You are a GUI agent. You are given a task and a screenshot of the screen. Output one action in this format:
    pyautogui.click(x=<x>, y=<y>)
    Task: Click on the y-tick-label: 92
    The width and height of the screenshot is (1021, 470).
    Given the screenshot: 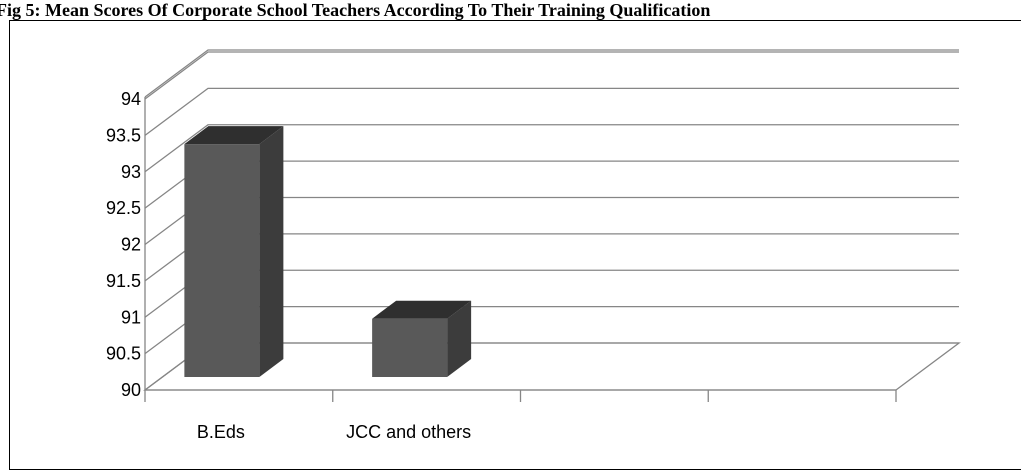 What is the action you would take?
    pyautogui.click(x=131, y=245)
    